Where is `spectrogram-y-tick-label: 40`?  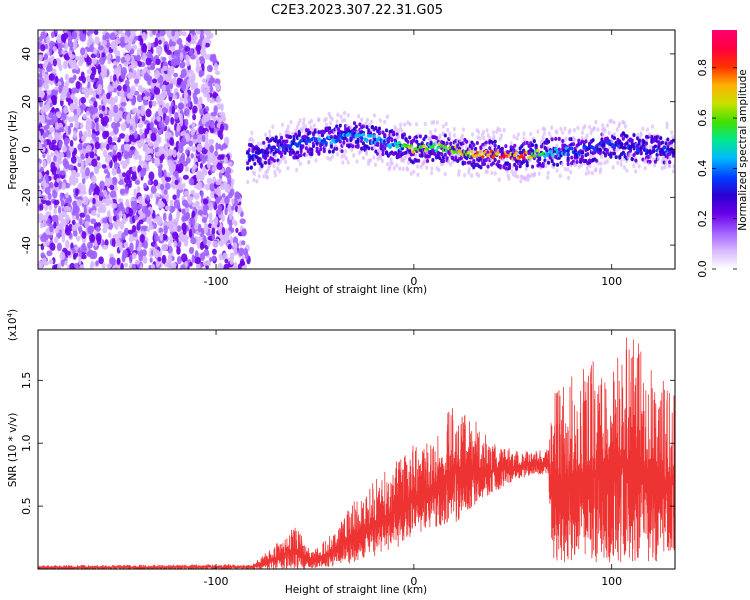 spectrogram-y-tick-label: 40 is located at coordinates (26, 54).